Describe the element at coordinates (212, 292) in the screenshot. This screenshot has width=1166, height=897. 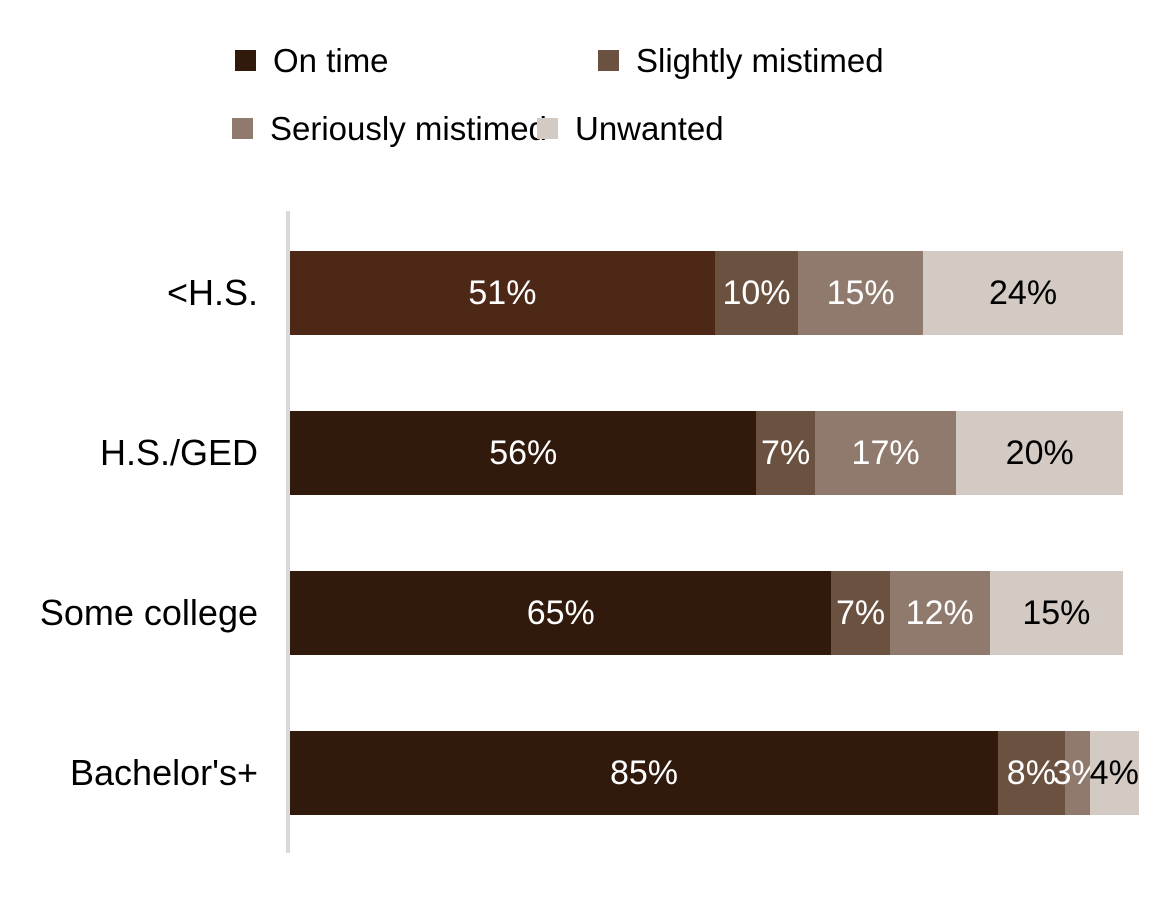
I see `category-label: <H.S.` at that location.